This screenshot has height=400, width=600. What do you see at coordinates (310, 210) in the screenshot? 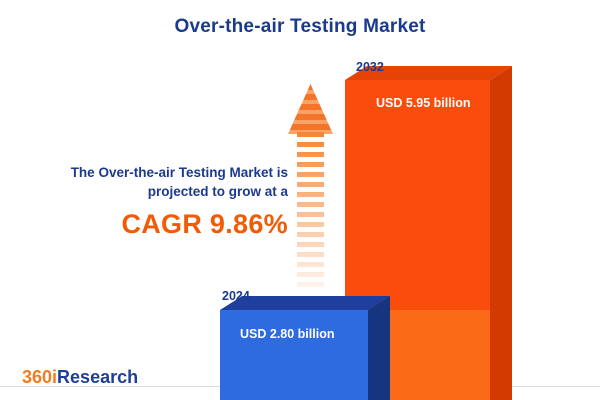
I see `growth-arrow-dashed-stem` at bounding box center [310, 210].